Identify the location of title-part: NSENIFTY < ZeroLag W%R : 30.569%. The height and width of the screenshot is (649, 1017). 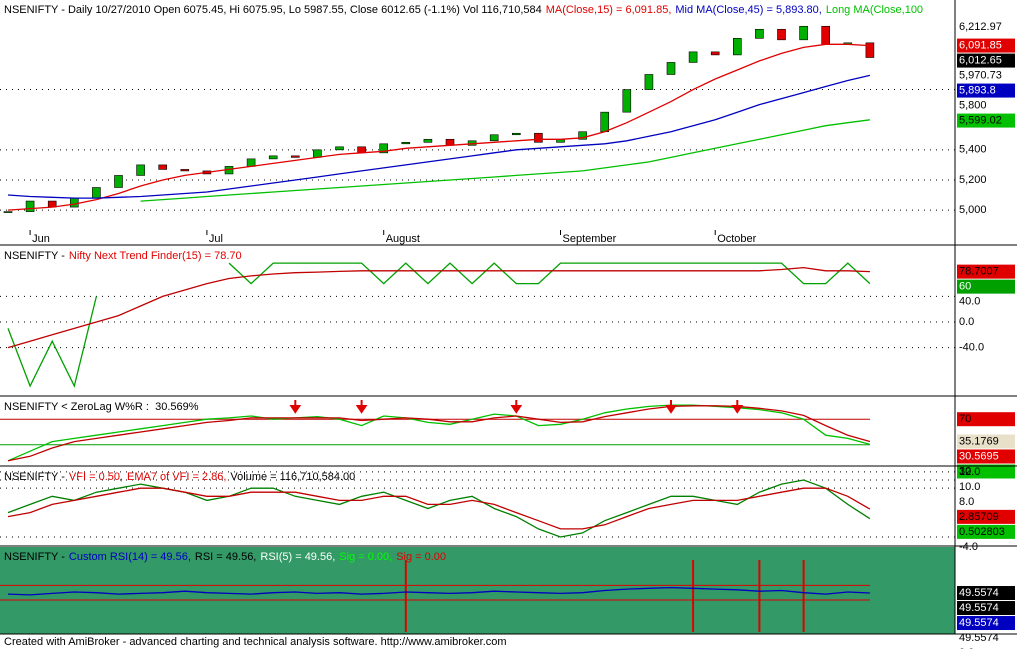
(101, 407).